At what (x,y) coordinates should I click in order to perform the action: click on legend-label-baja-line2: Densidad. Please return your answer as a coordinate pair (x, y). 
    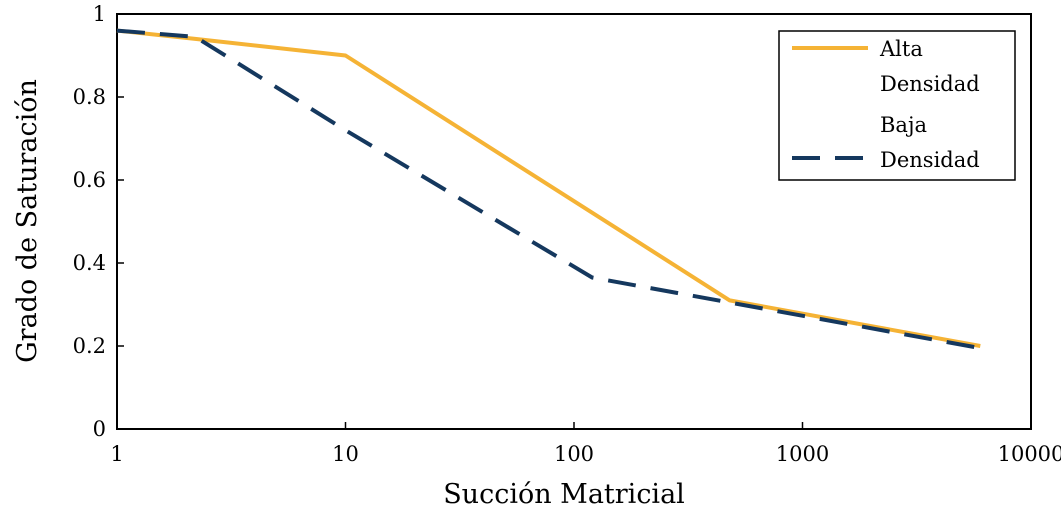
    Looking at the image, I should click on (930, 160).